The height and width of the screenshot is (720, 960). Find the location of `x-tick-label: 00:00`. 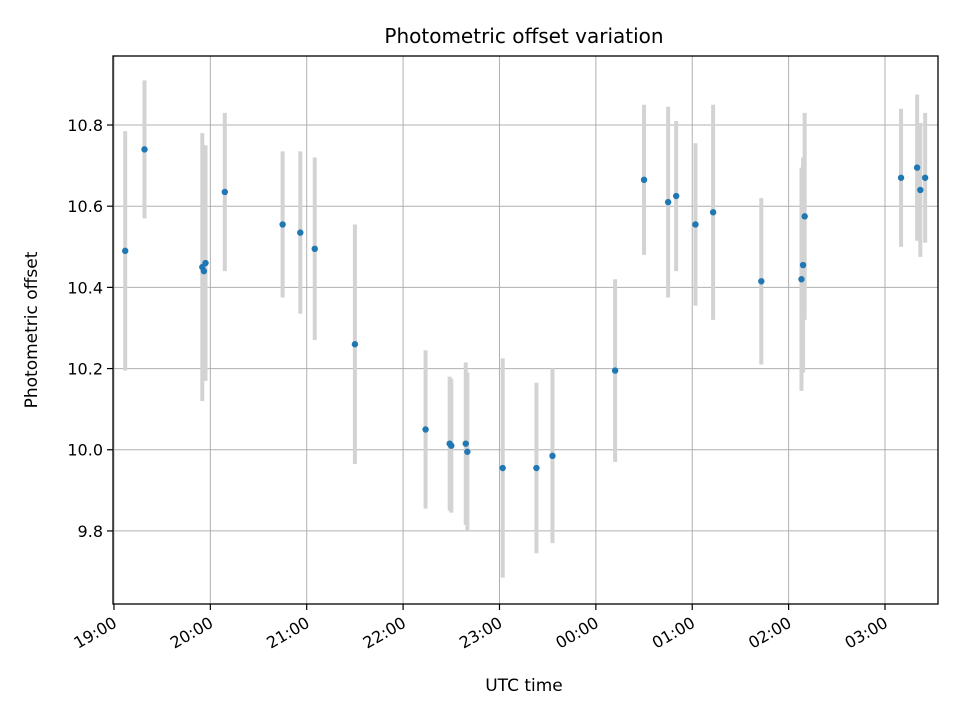

x-tick-label: 00:00 is located at coordinates (576, 633).